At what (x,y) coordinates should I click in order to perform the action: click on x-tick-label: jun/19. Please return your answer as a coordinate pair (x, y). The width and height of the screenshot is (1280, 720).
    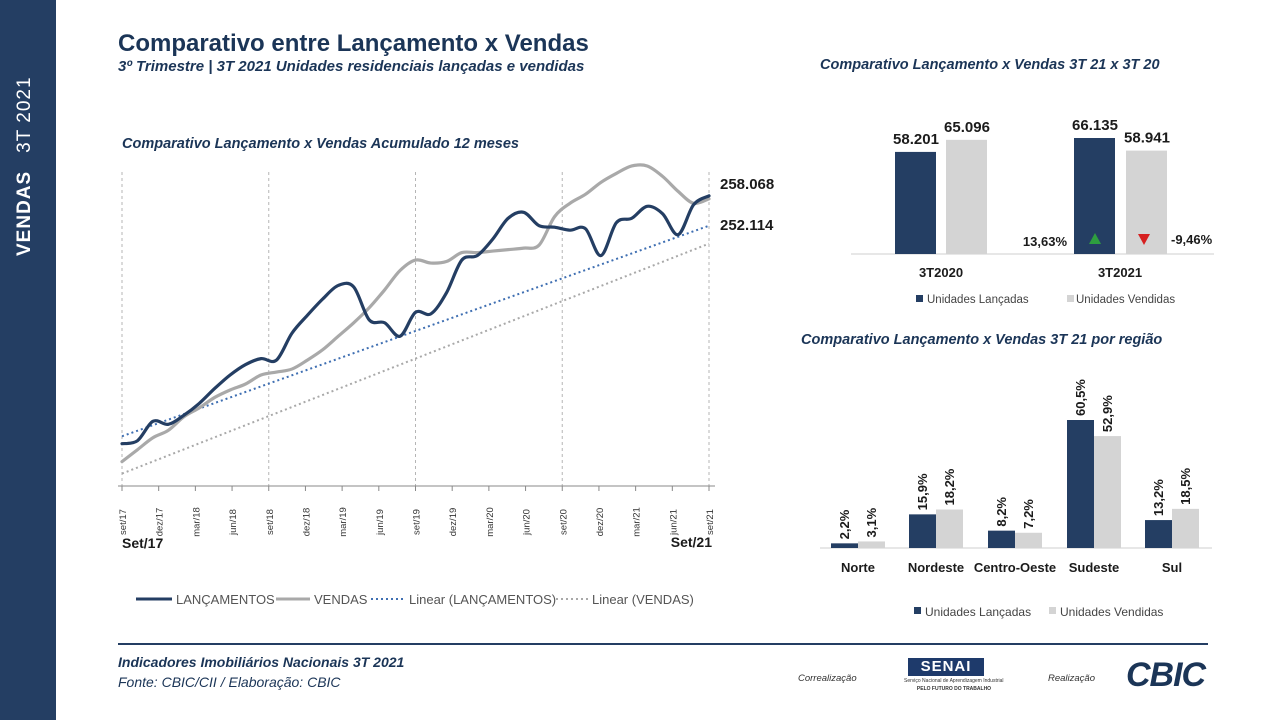
    Looking at the image, I should click on (380, 522).